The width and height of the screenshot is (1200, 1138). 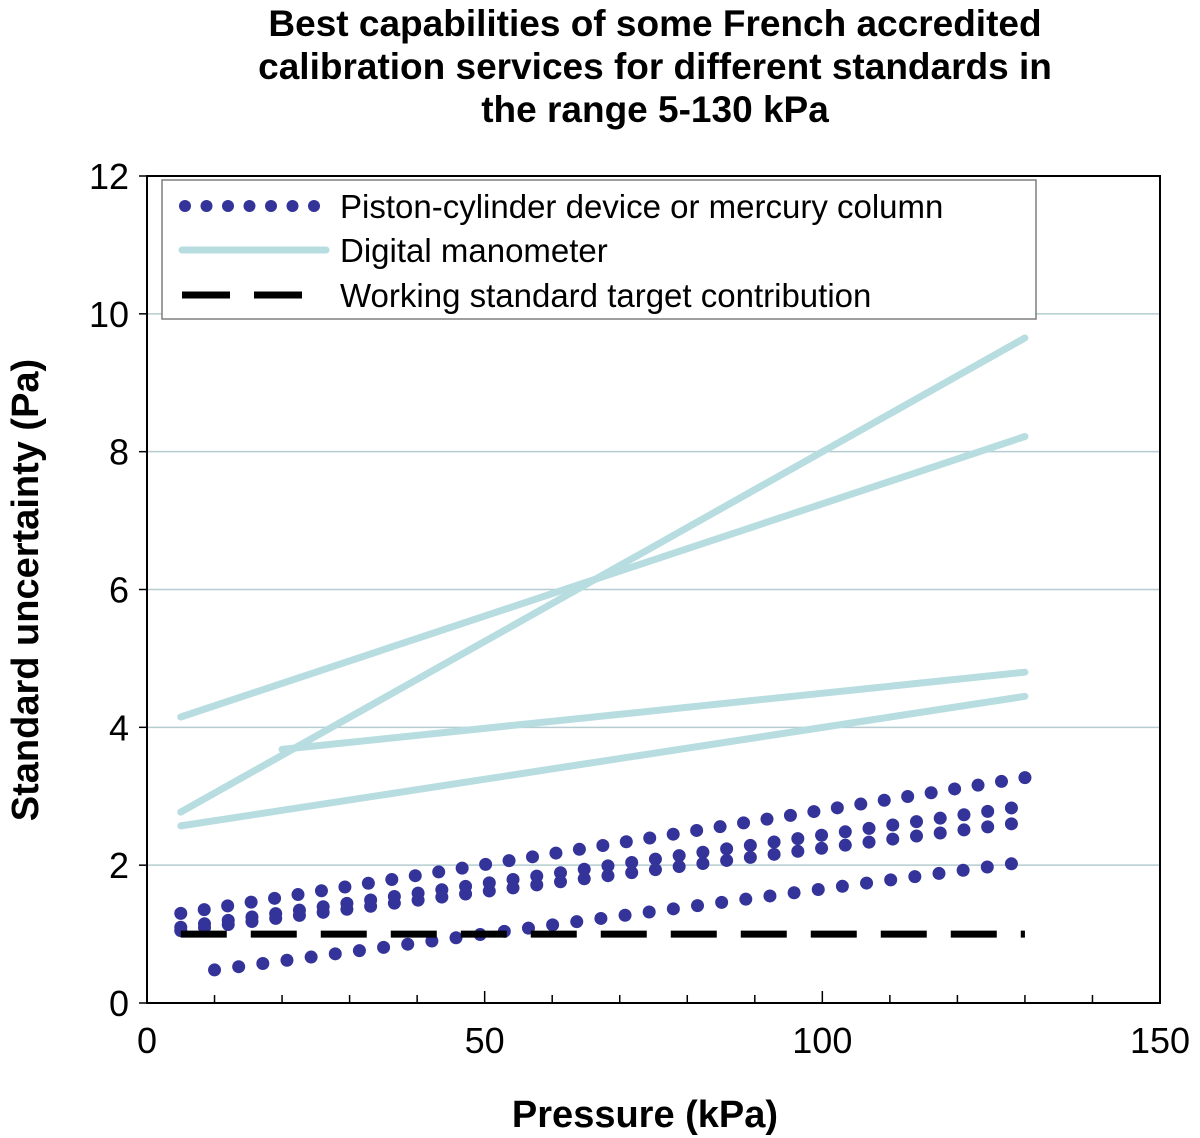 I want to click on y-axis-title: Standard uncertainty (Pa), so click(x=26, y=590).